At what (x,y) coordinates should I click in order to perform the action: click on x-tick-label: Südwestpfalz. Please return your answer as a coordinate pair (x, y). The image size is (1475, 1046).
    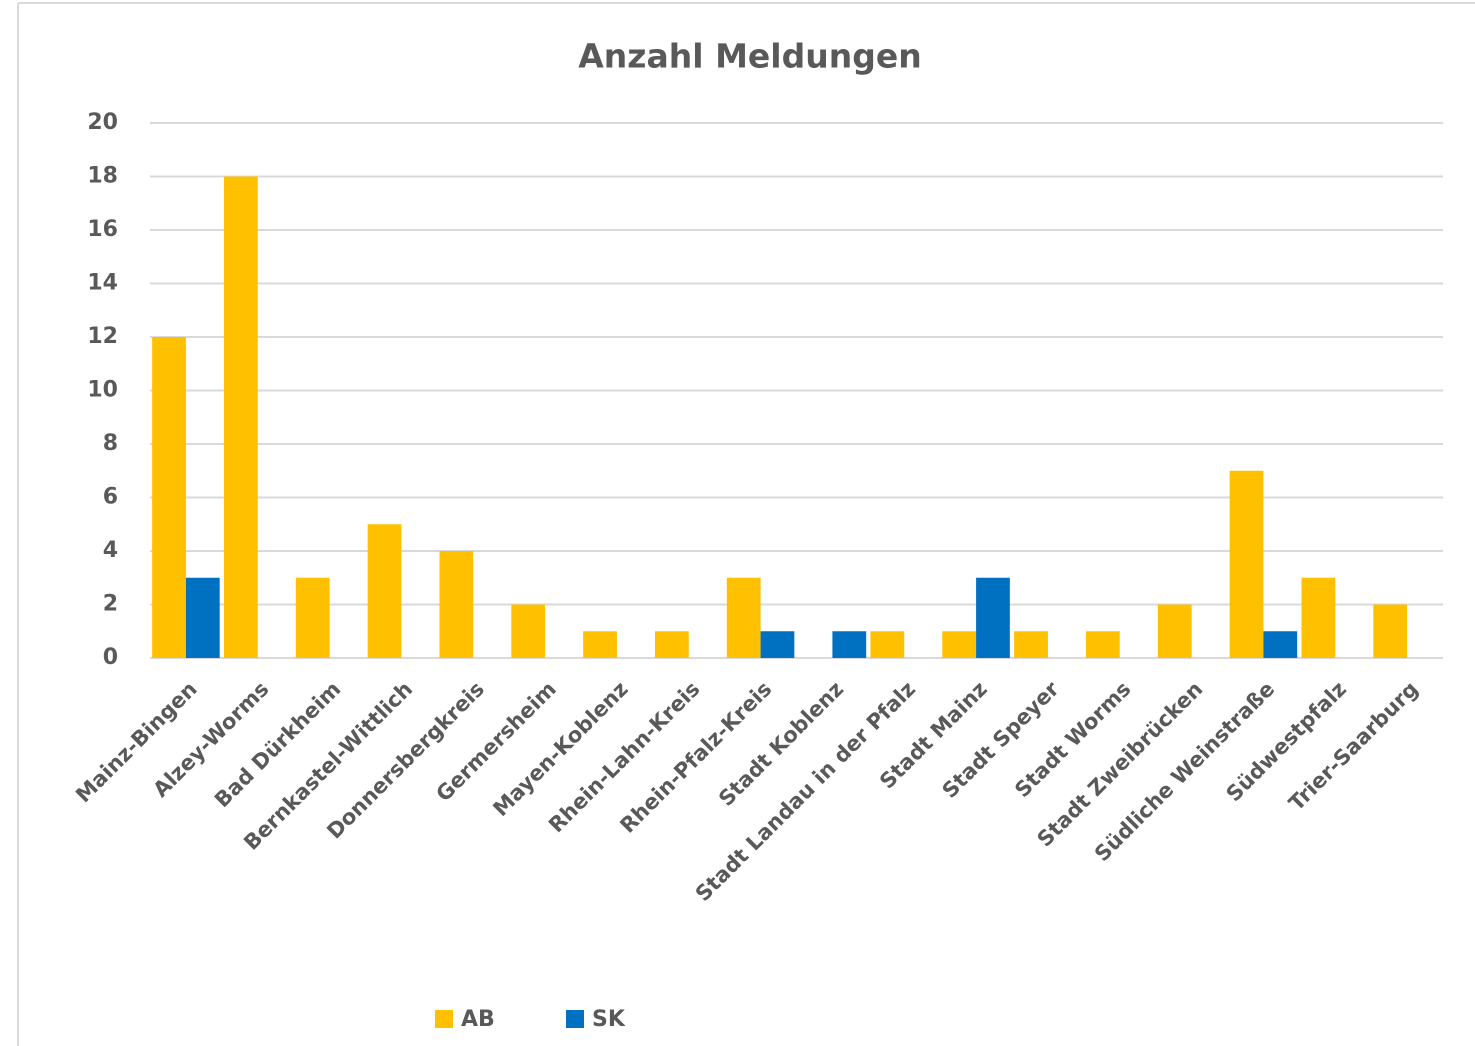
    Looking at the image, I should click on (1286, 741).